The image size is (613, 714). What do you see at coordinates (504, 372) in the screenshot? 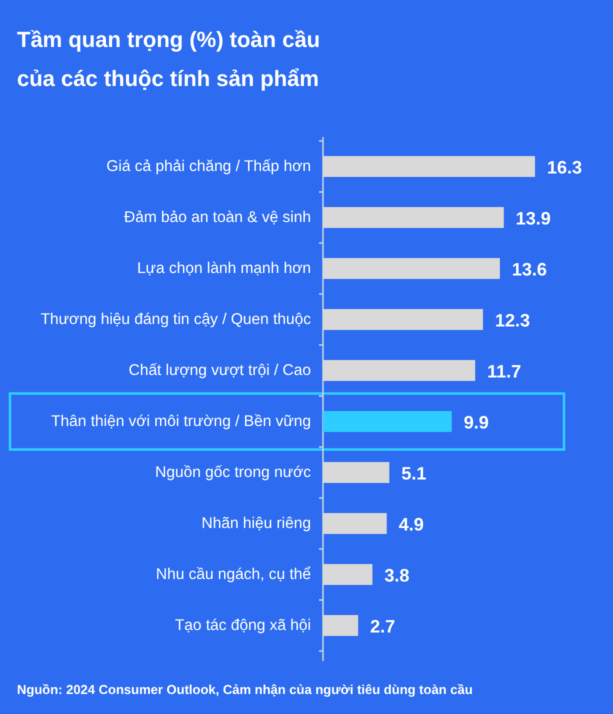
I see `data-label: 11.7` at bounding box center [504, 372].